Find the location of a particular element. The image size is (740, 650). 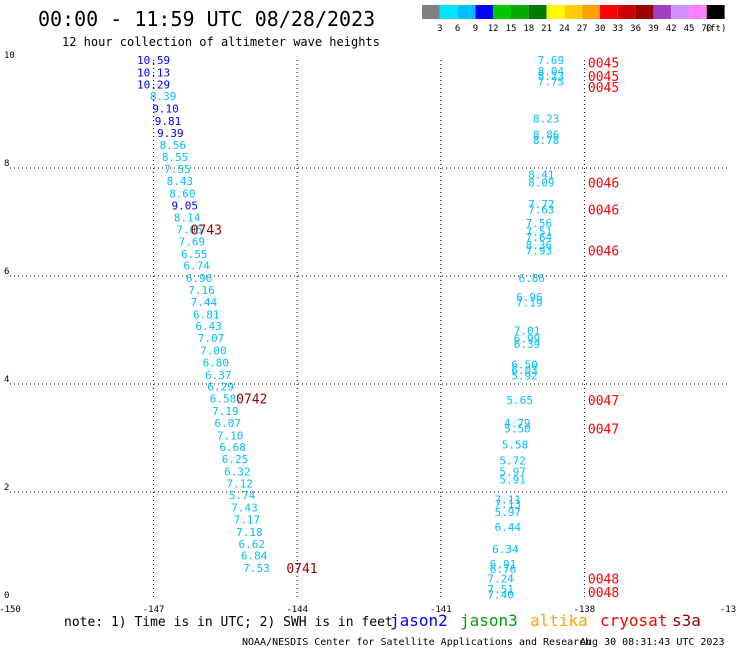

x-tick-label: -138 is located at coordinates (585, 610).